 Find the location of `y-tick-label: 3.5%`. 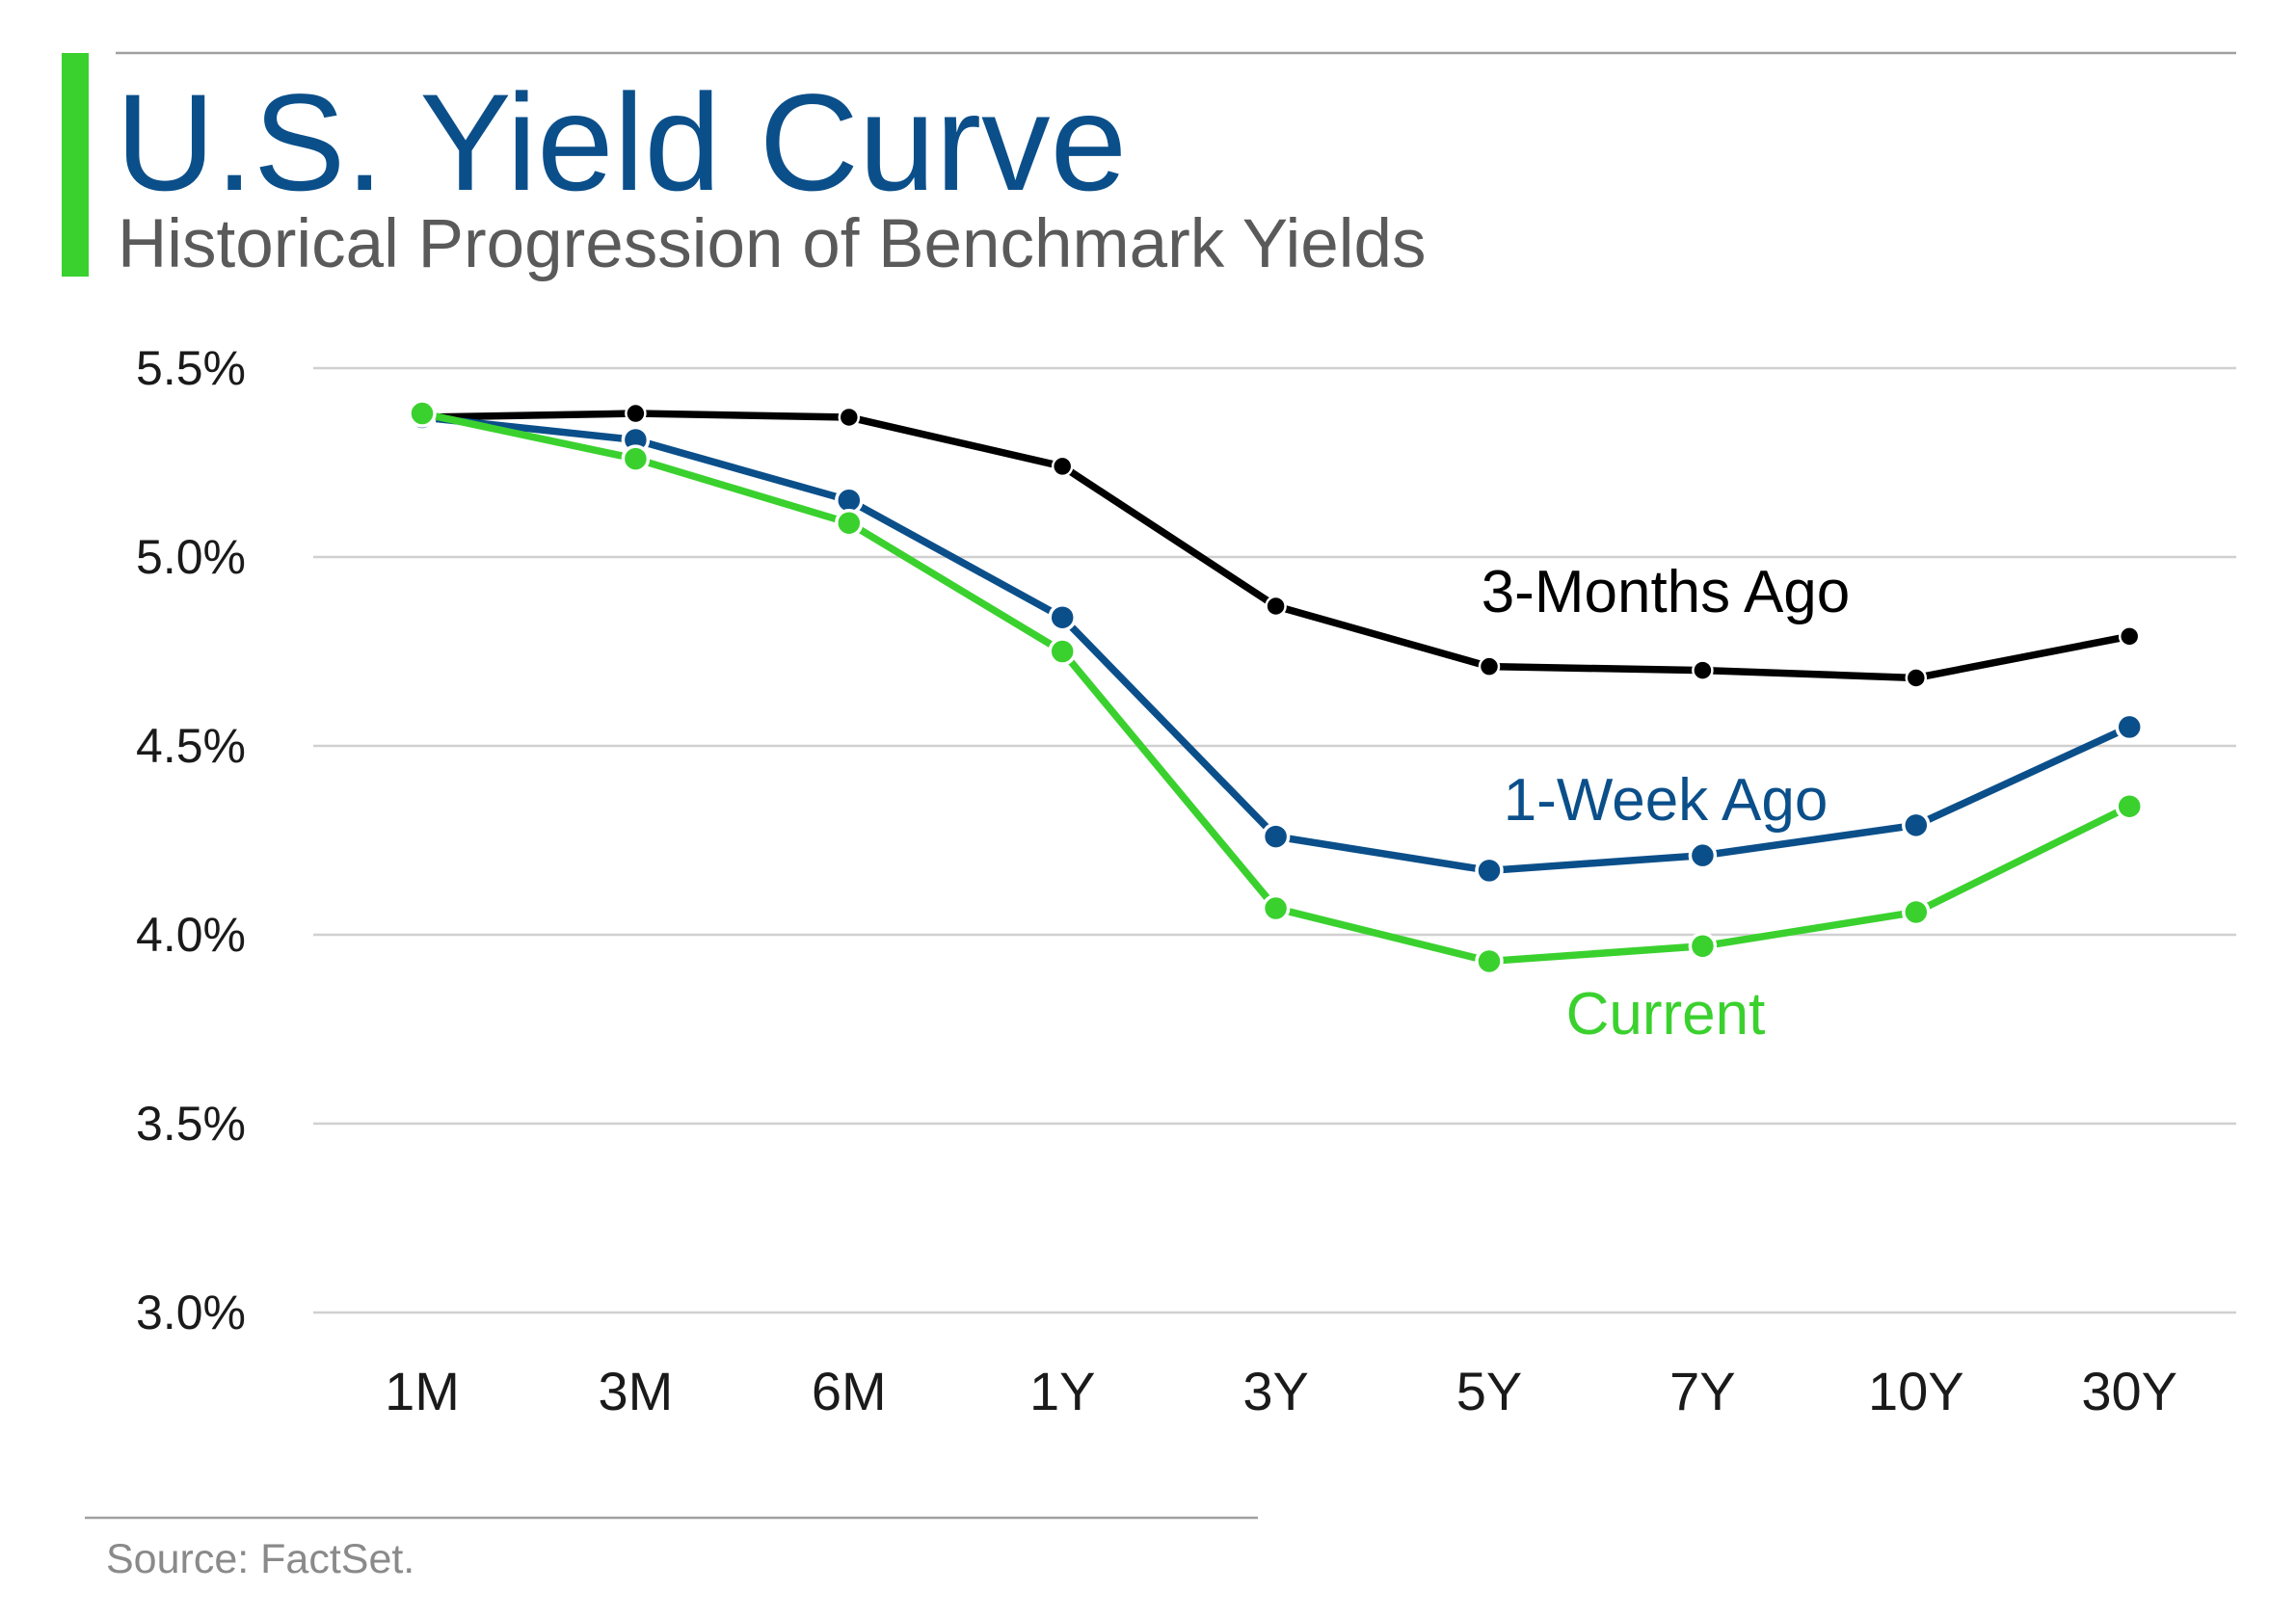

y-tick-label: 3.5% is located at coordinates (191, 1124).